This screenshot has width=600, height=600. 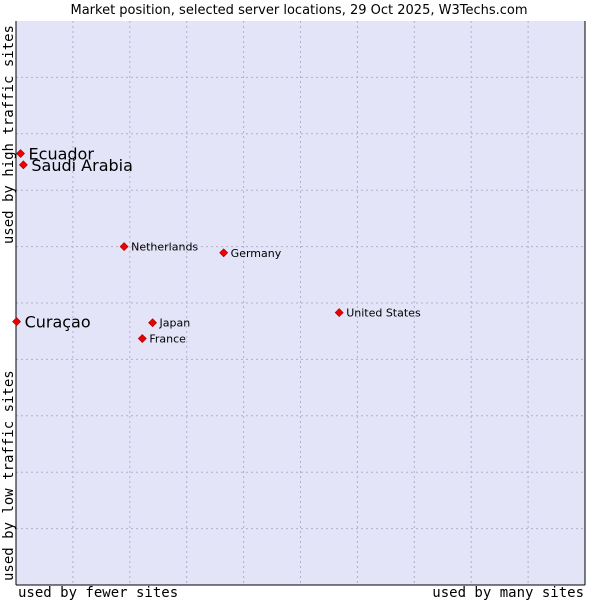 What do you see at coordinates (164, 247) in the screenshot?
I see `point-label-netherlands: Netherlands` at bounding box center [164, 247].